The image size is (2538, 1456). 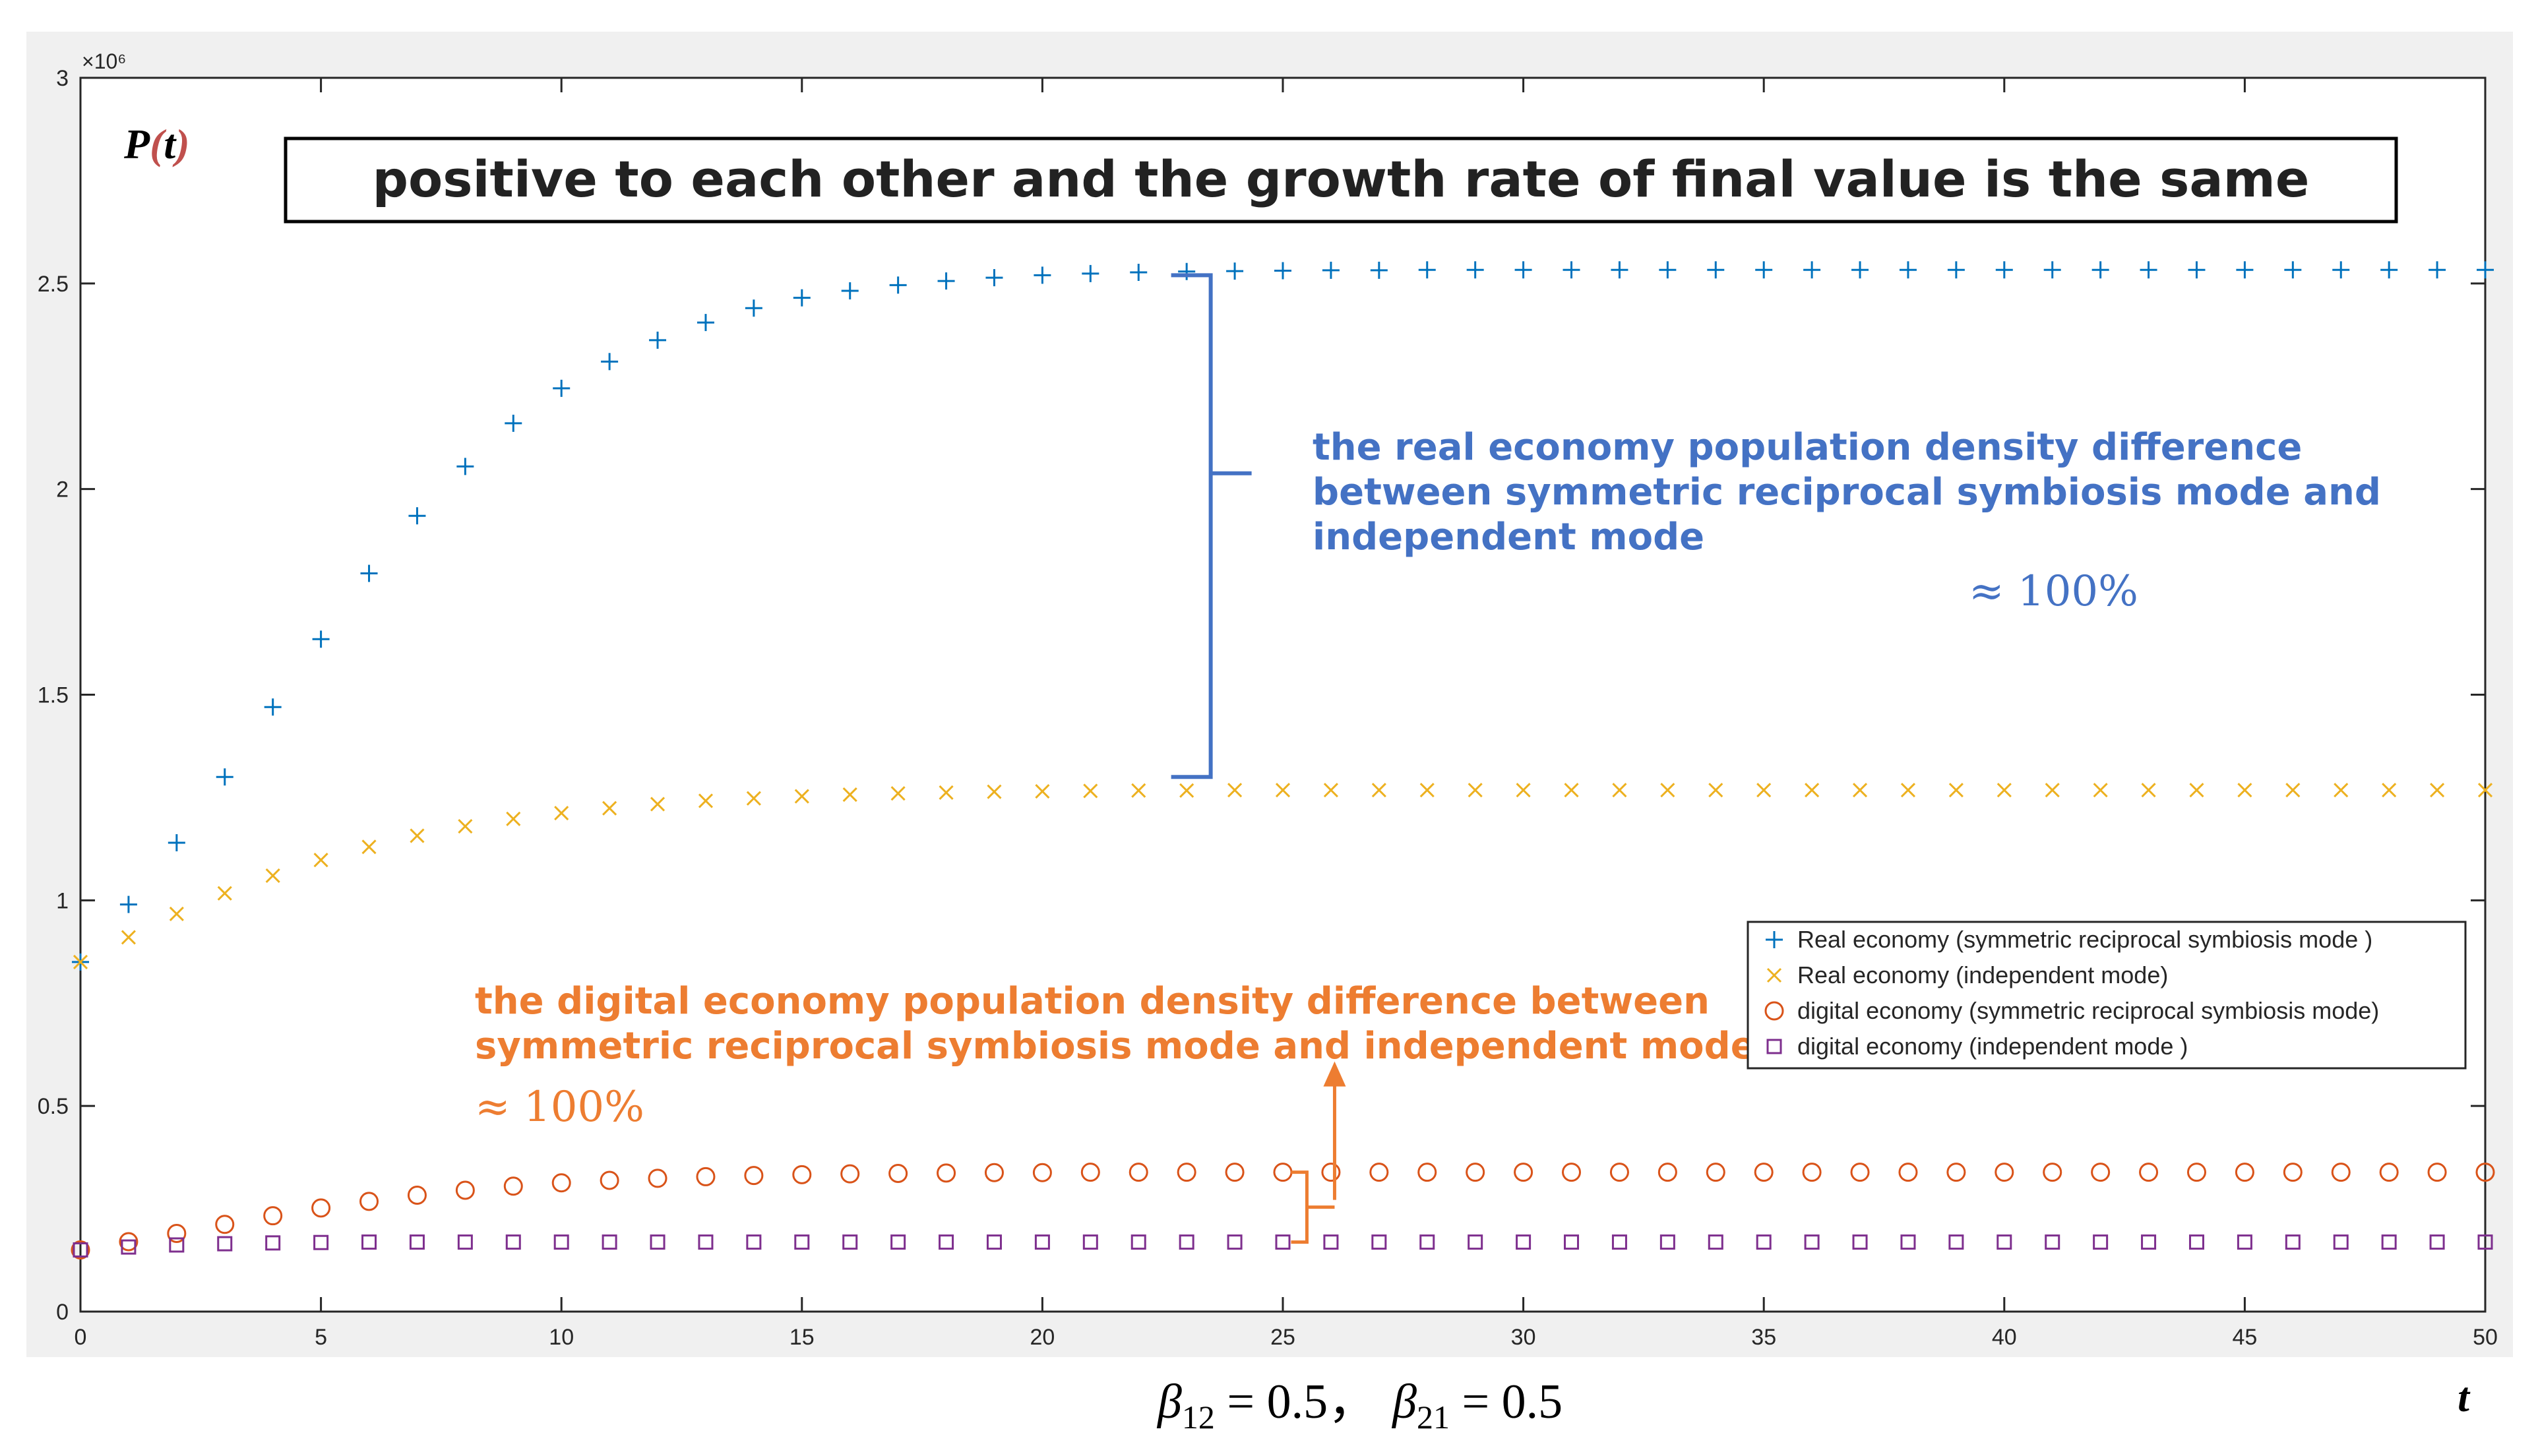 What do you see at coordinates (53, 696) in the screenshot?
I see `y-tick-label: 1.5` at bounding box center [53, 696].